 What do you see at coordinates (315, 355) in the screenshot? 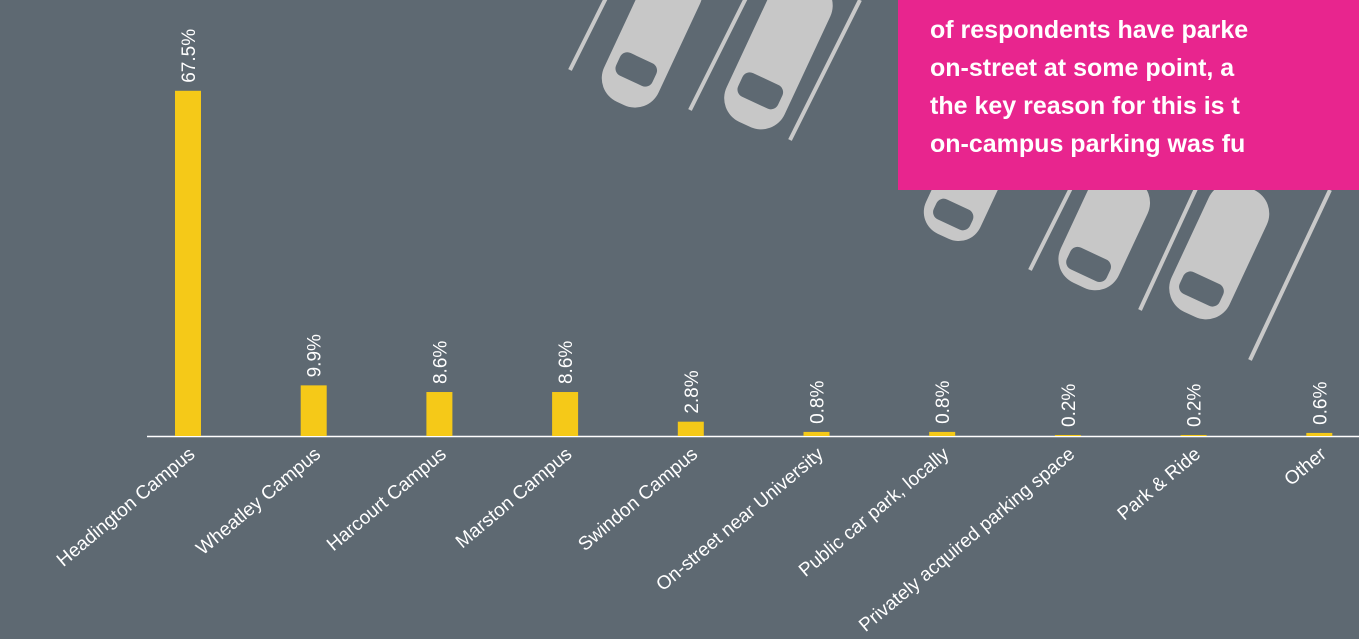
I see `value-label: 9.9%` at bounding box center [315, 355].